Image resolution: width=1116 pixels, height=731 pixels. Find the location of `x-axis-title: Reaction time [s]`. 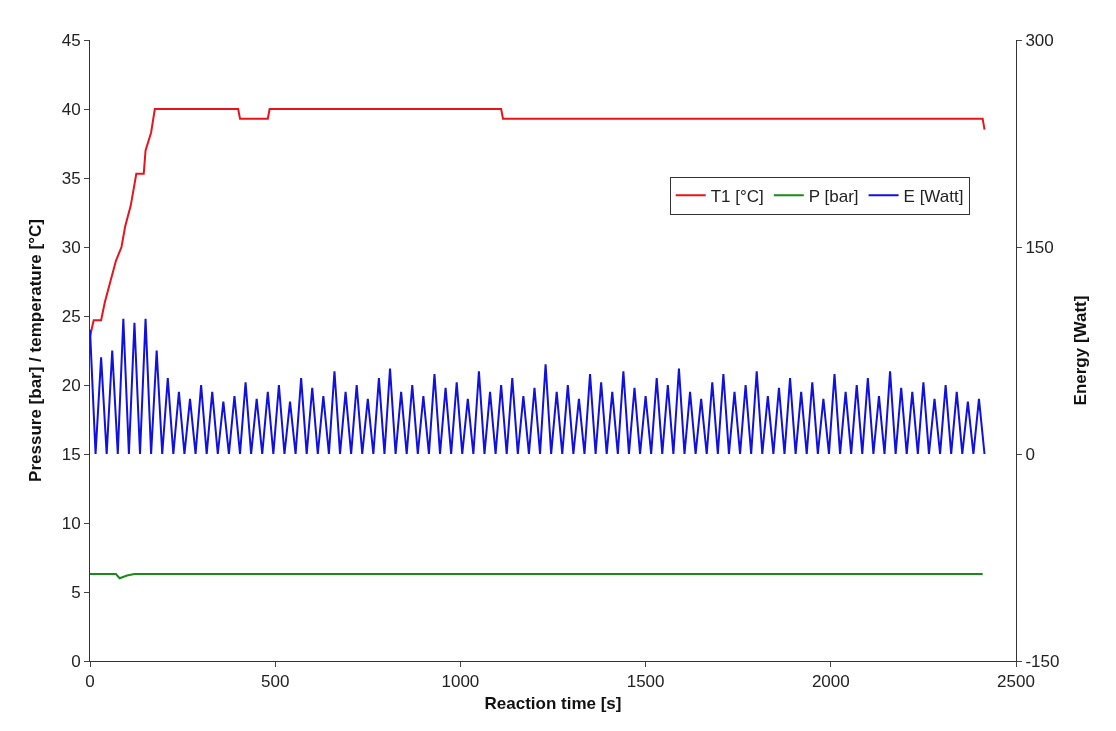

x-axis-title: Reaction time [s] is located at coordinates (553, 703).